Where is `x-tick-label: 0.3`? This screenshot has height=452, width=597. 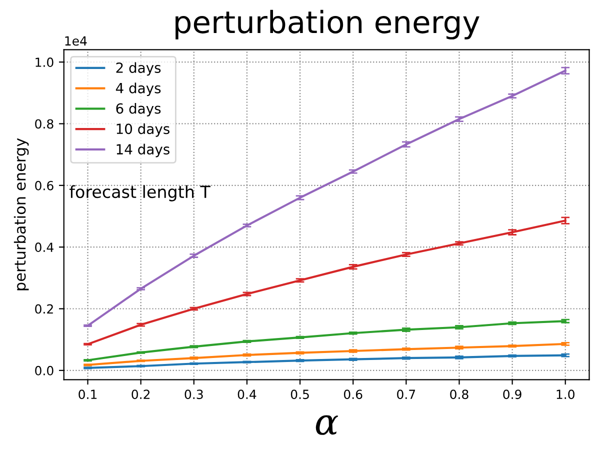 x-tick-label: 0.3 is located at coordinates (193, 395).